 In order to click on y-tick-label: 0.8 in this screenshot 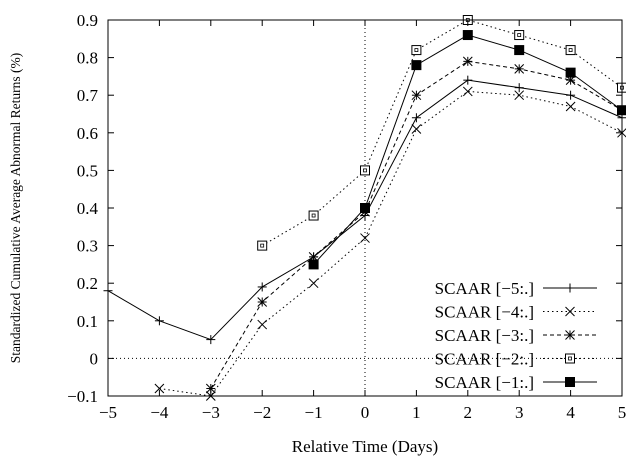, I will do `click(87, 58)`.